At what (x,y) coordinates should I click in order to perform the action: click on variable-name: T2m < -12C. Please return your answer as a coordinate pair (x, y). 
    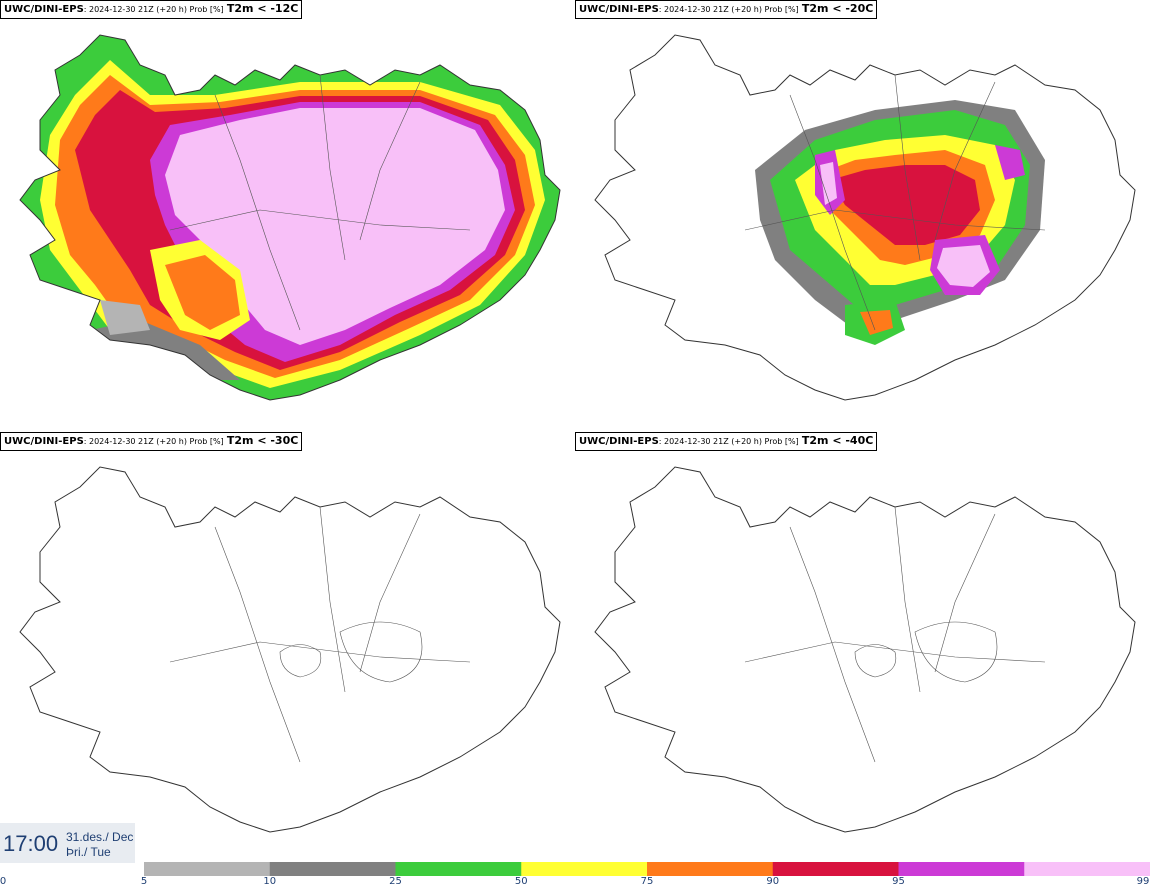
    Looking at the image, I should click on (262, 8).